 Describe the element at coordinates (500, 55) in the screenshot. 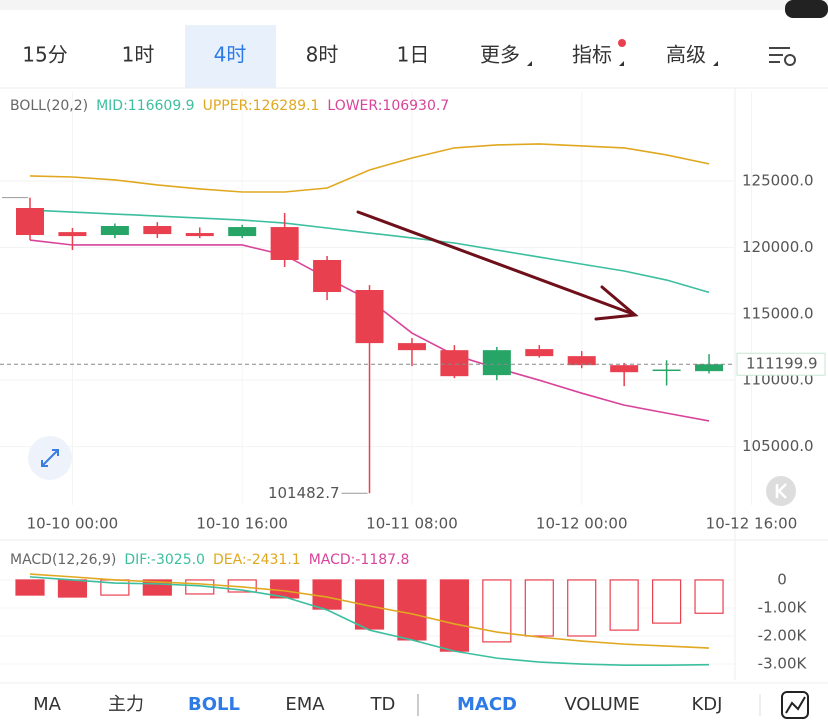

I see `timeframe-tab: 更多` at that location.